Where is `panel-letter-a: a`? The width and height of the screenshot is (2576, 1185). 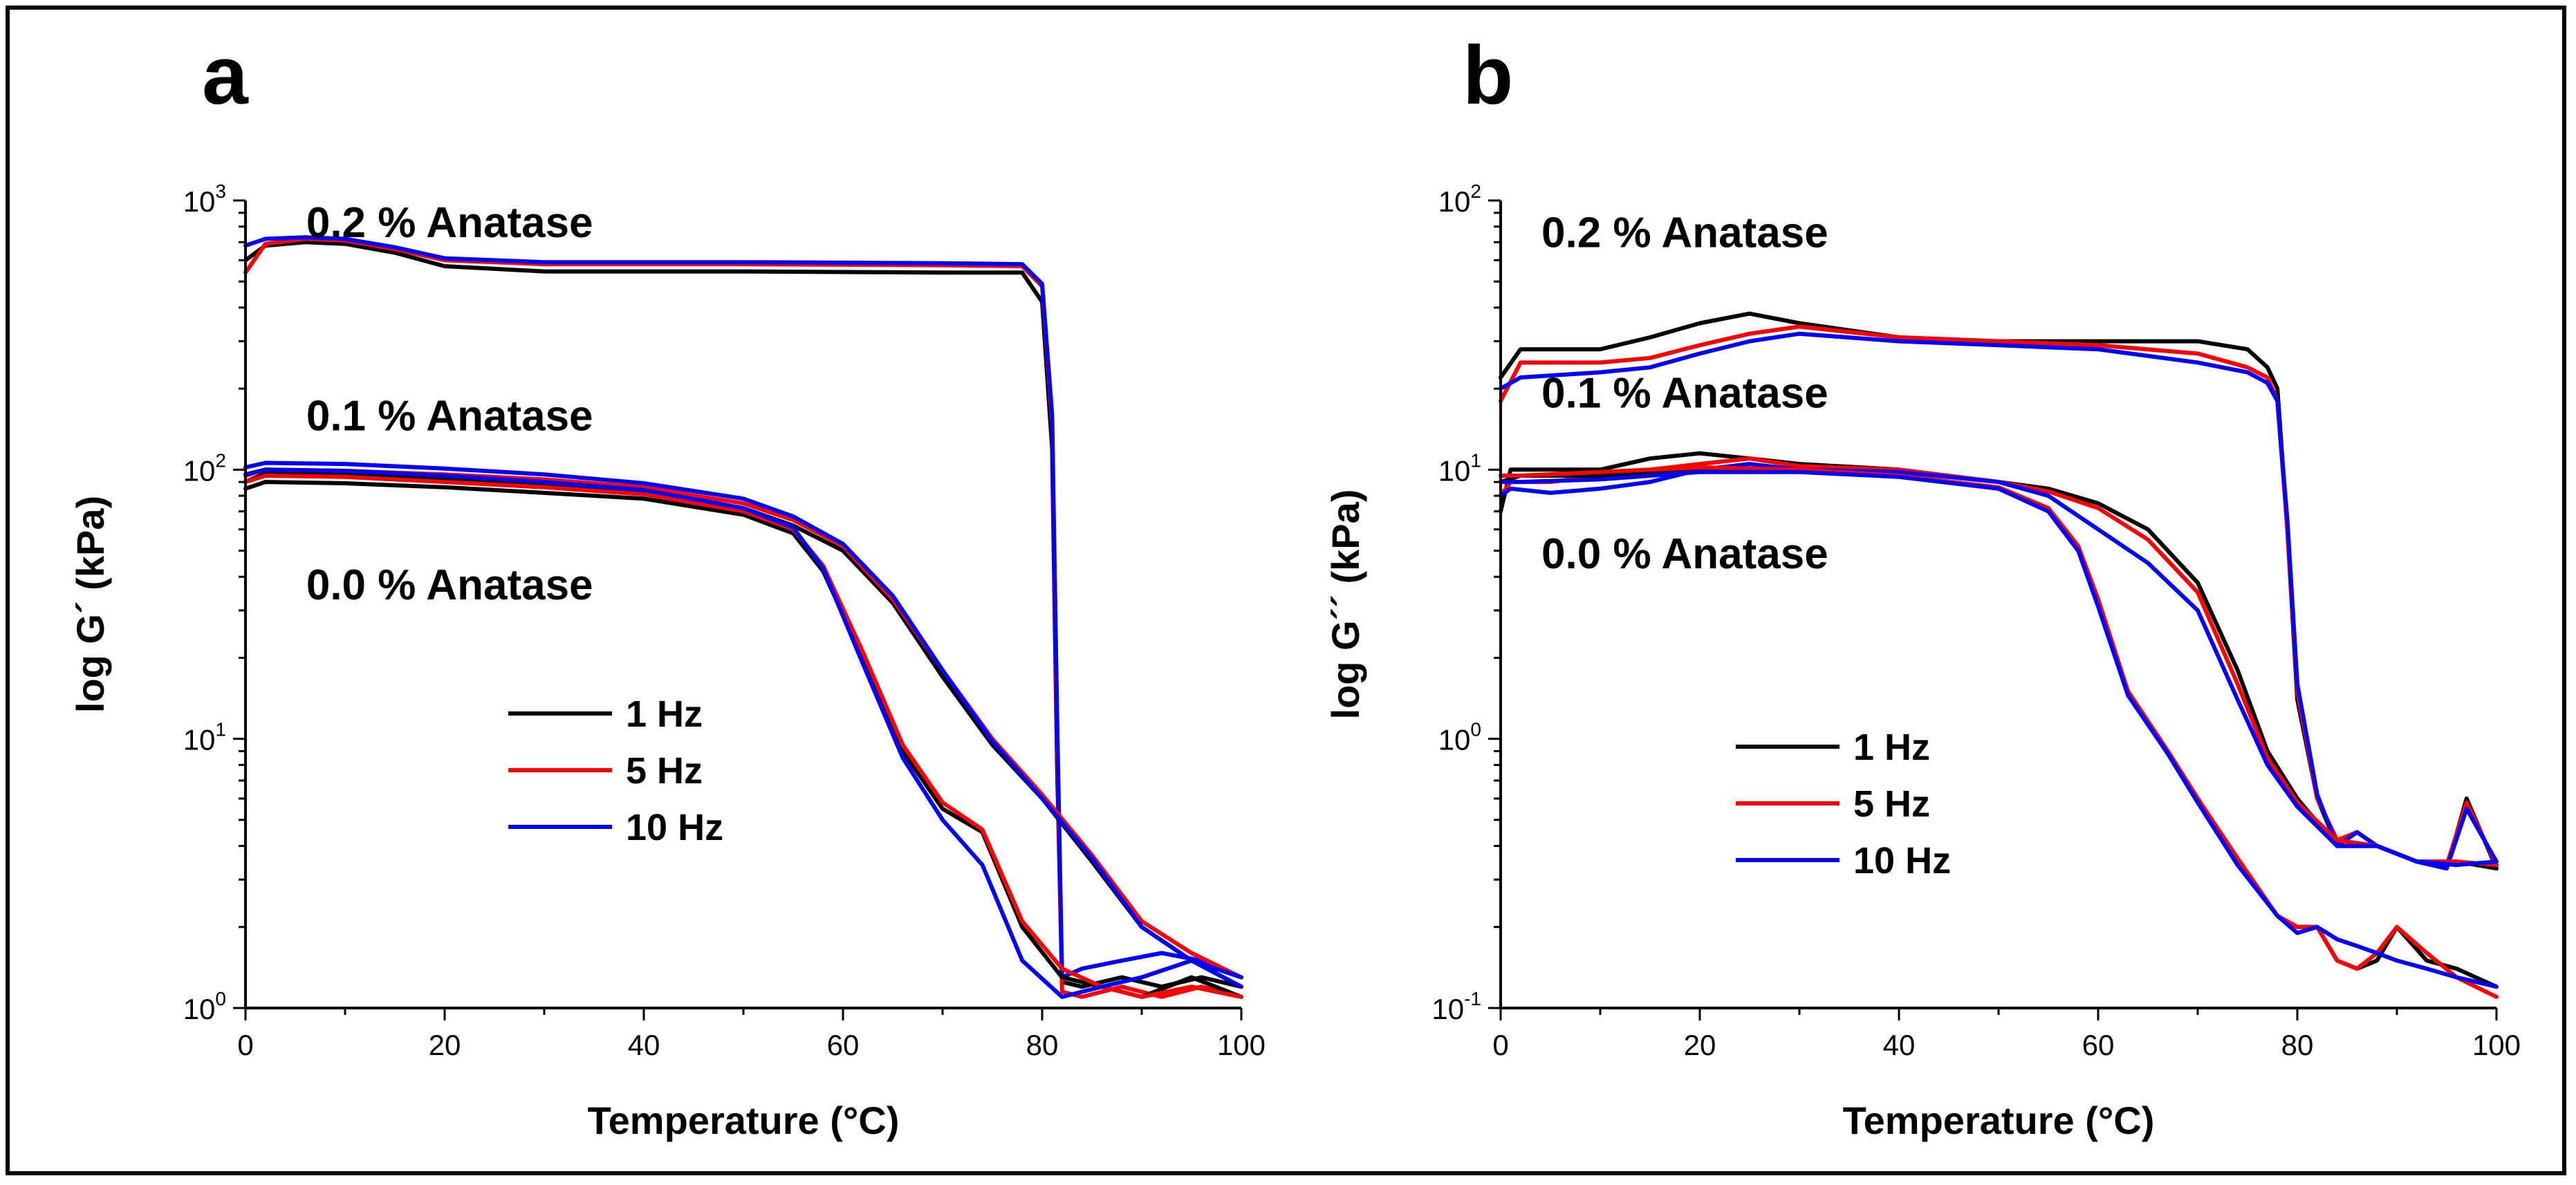
panel-letter-a: a is located at coordinates (225, 75).